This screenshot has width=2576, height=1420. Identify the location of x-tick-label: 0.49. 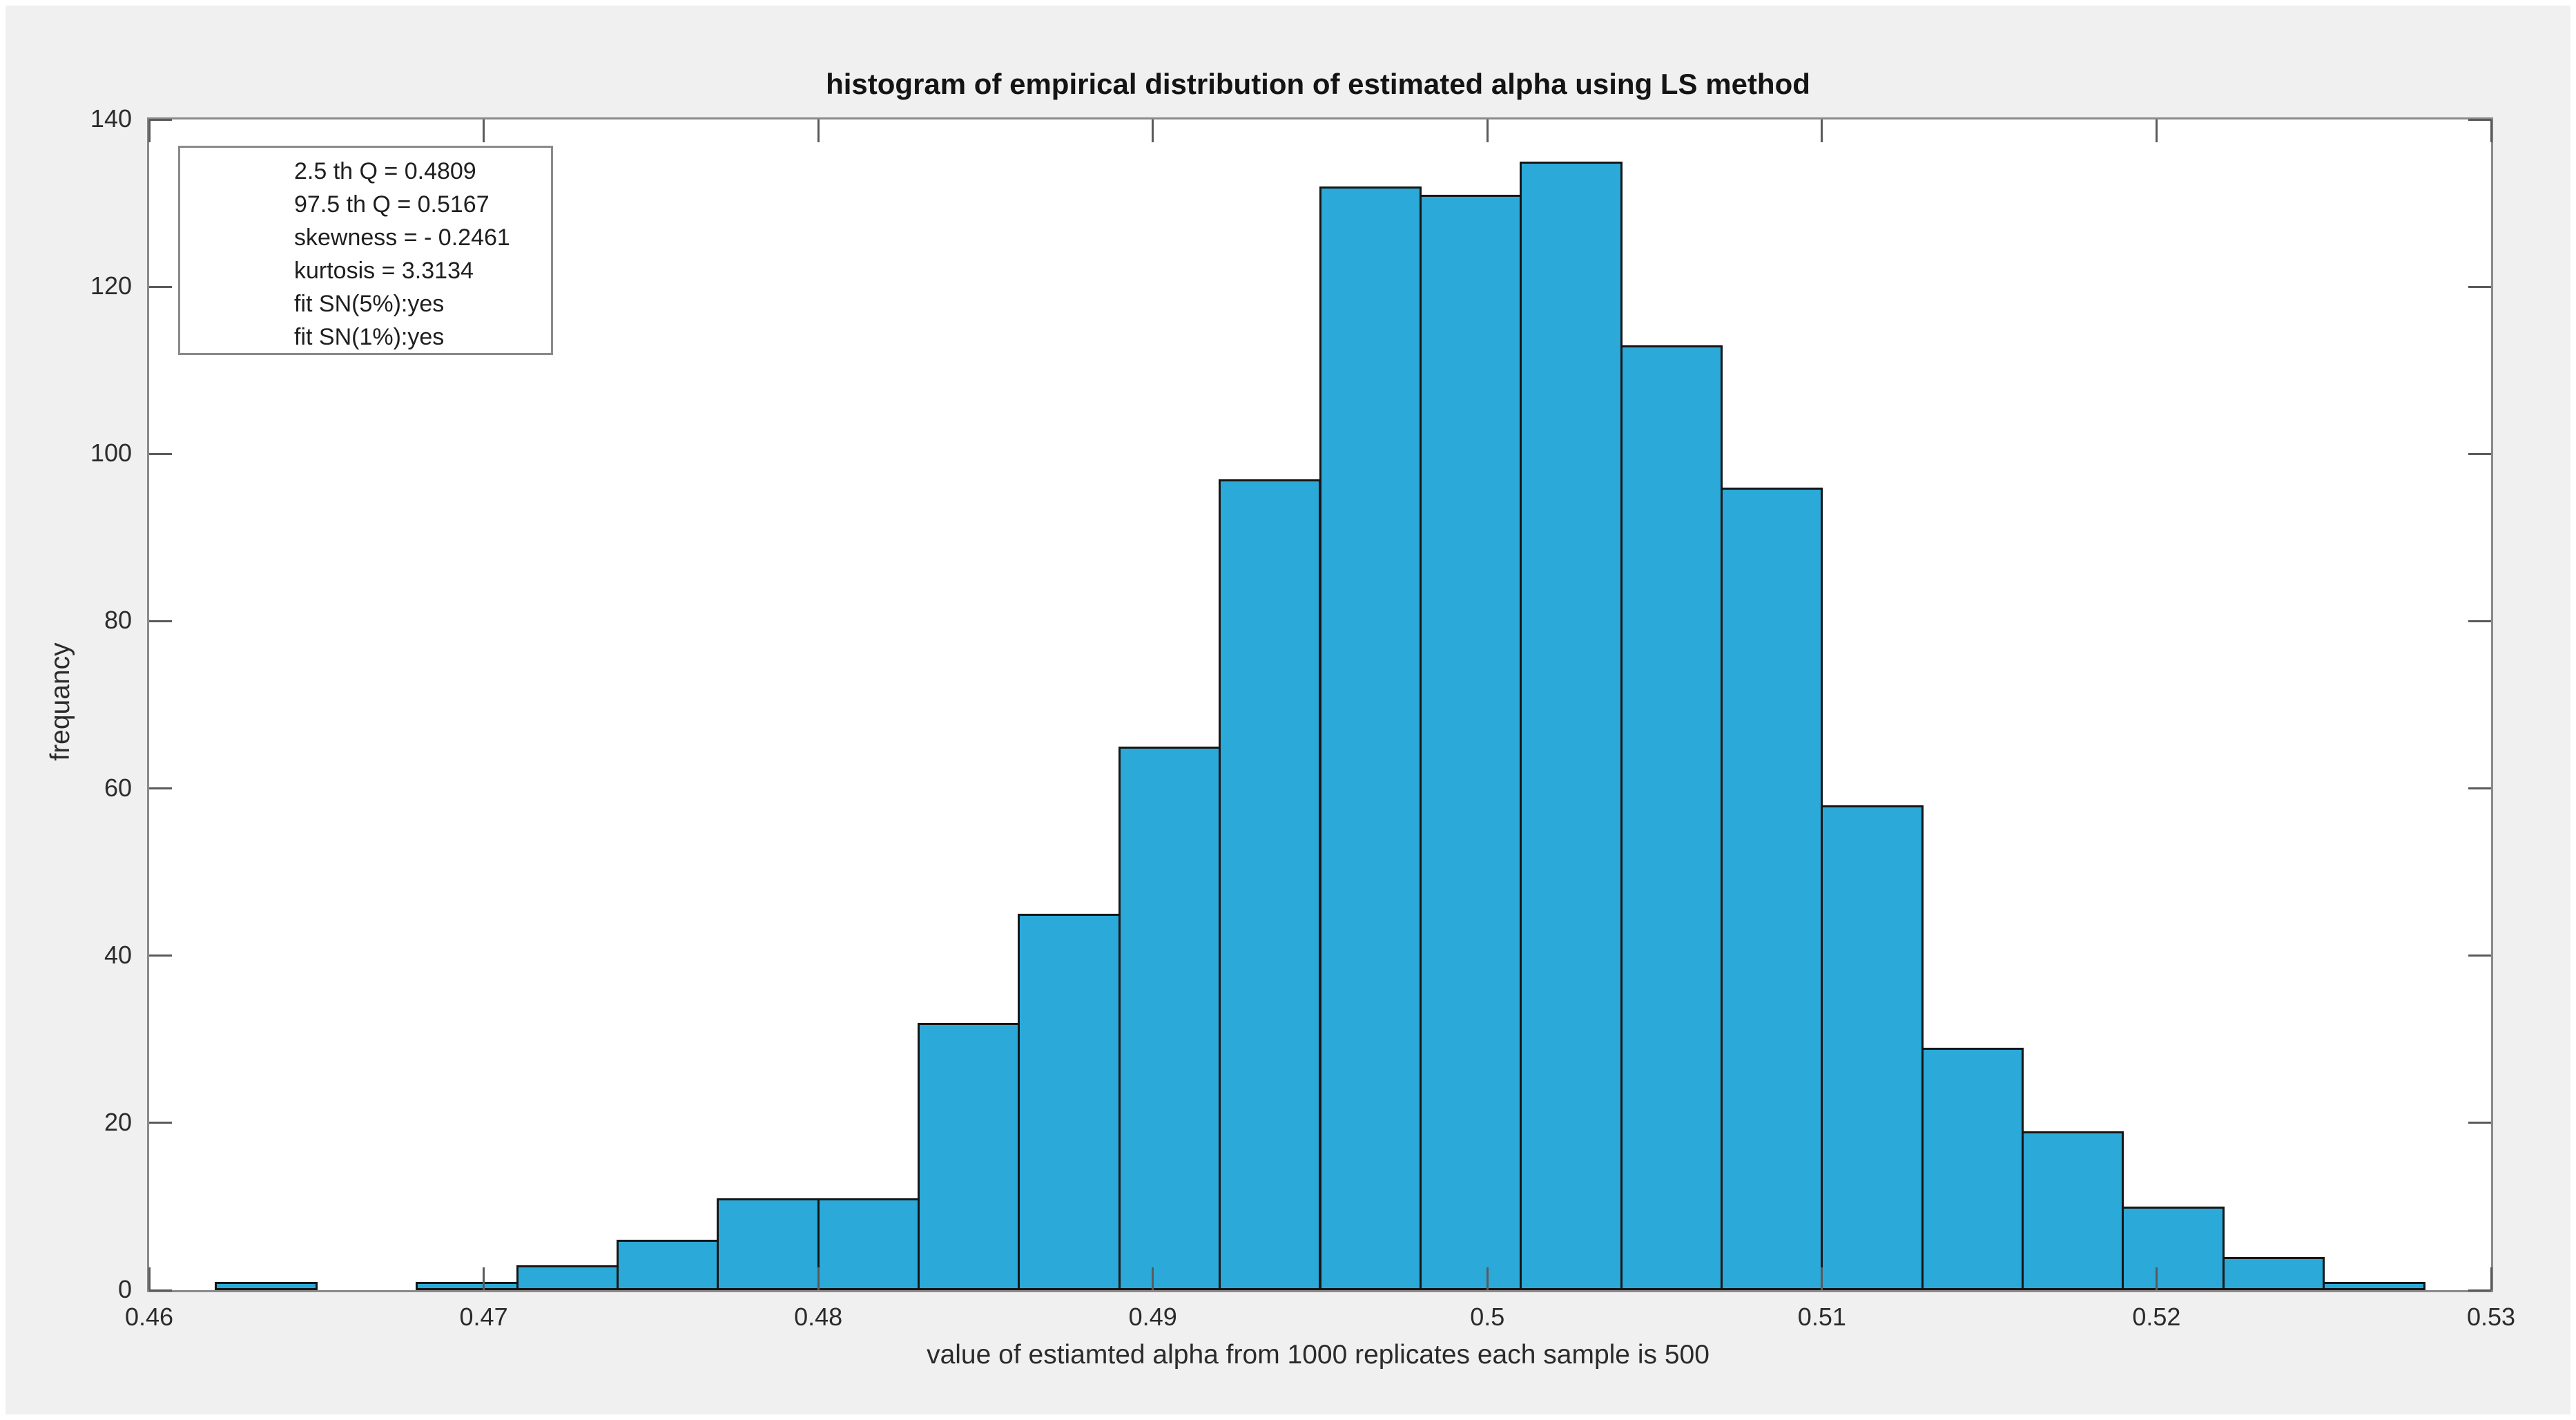
(1152, 1317).